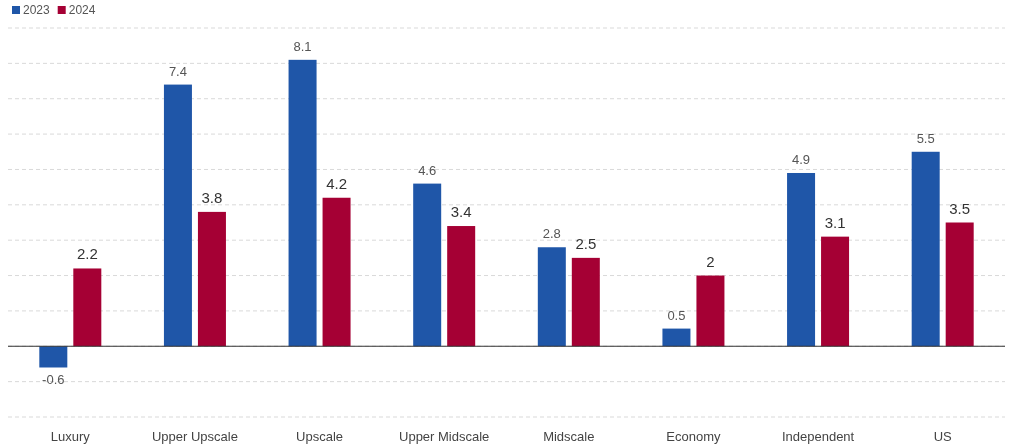 This screenshot has width=1013, height=447. Describe the element at coordinates (444, 436) in the screenshot. I see `x-tick-label: Upper Midscale` at that location.